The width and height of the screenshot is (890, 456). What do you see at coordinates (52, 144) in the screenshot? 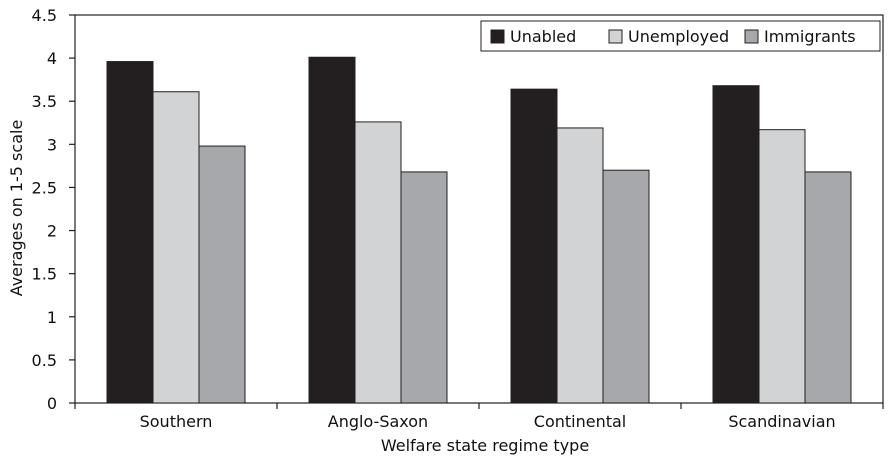
I see `y-tick-label: 3` at bounding box center [52, 144].